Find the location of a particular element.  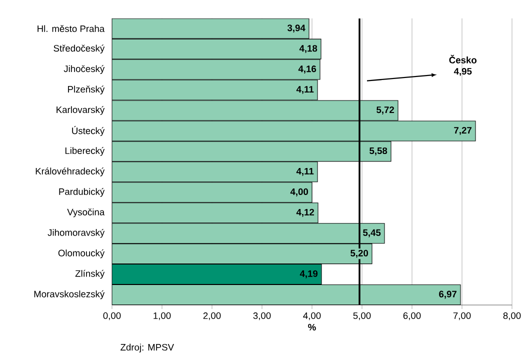

x-tick-label: 5,00 is located at coordinates (362, 316).